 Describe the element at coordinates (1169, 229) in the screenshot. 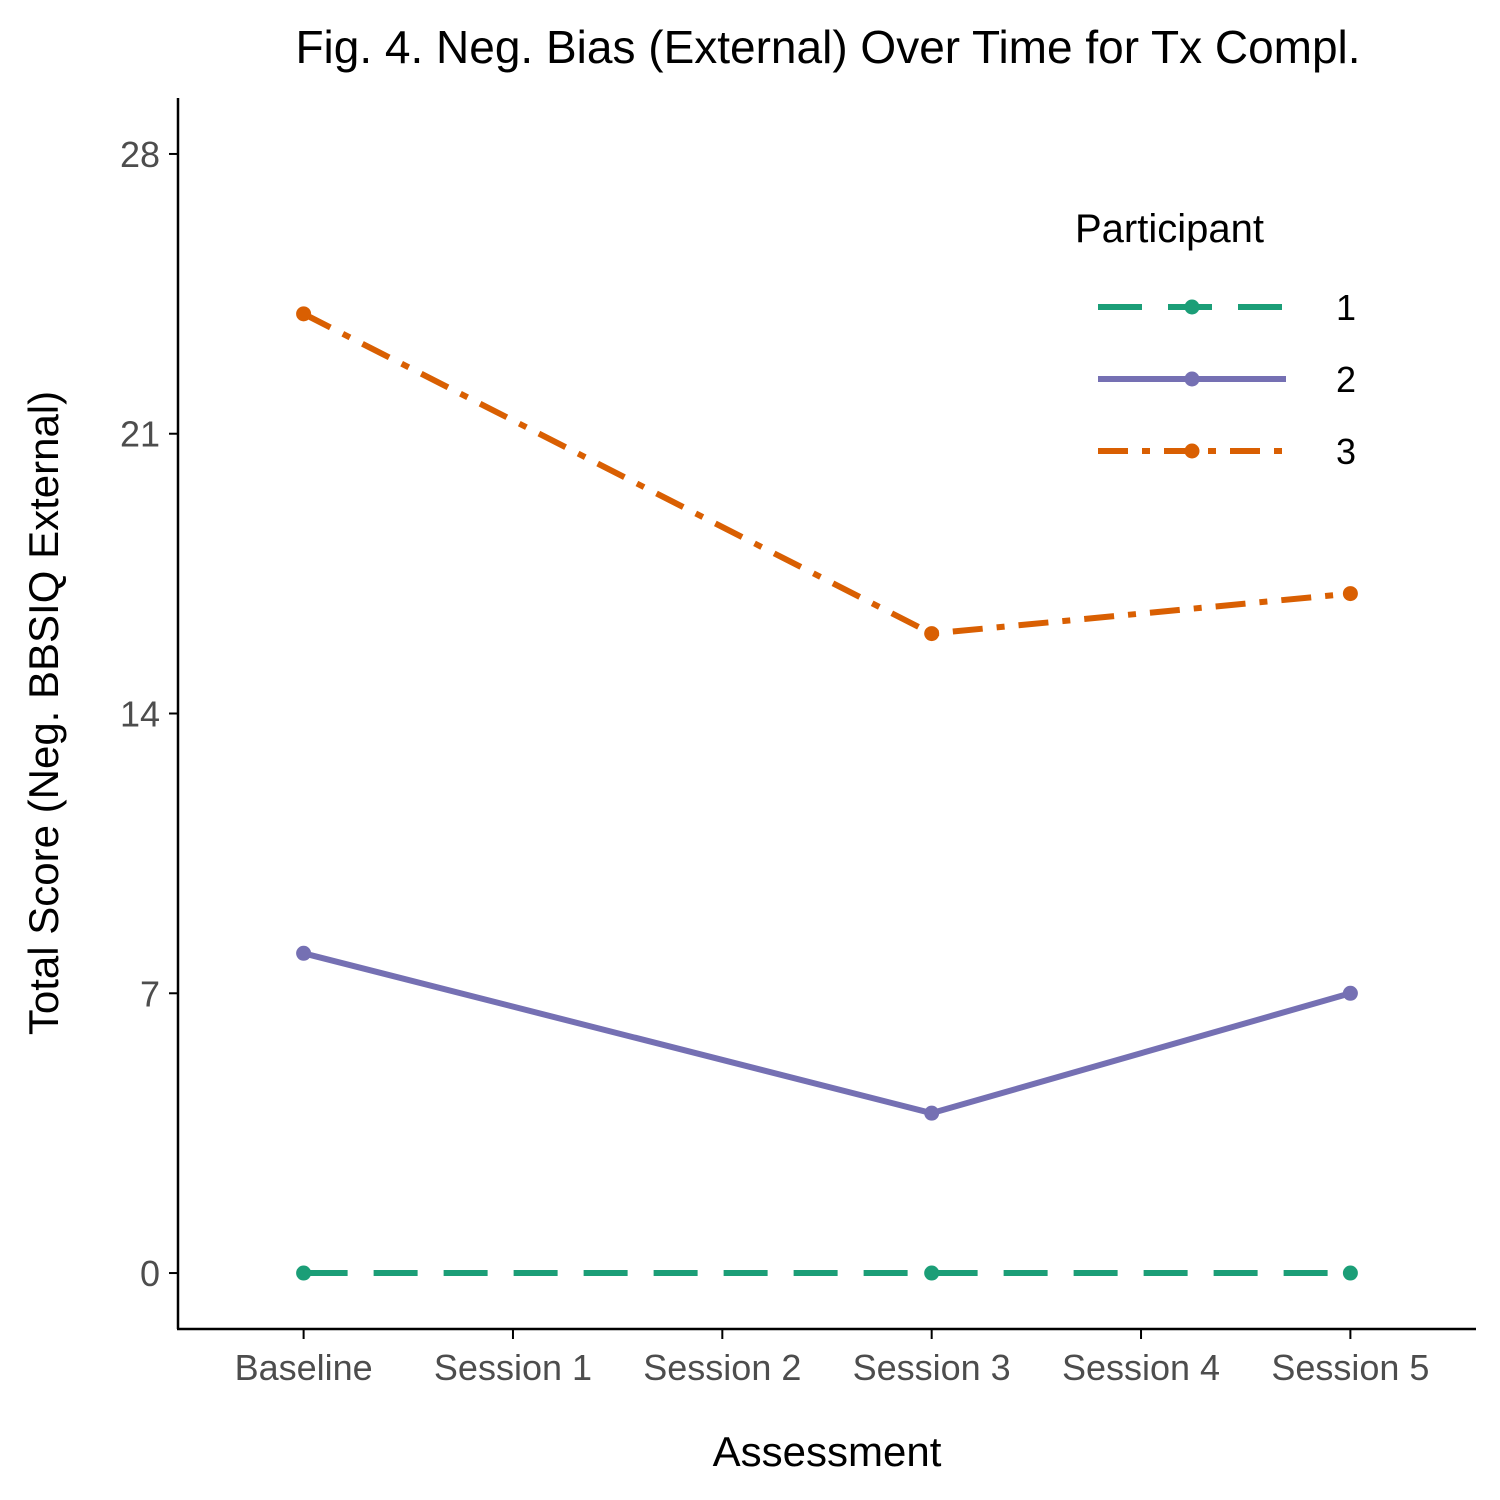

I see `legend-title: Participant` at that location.